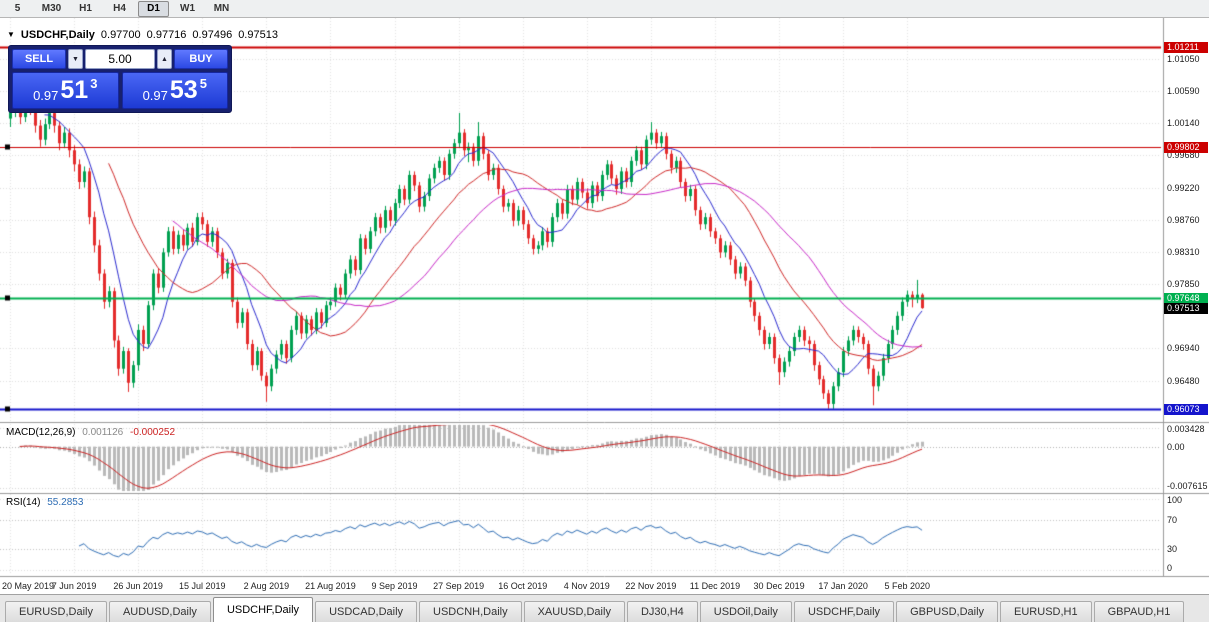  What do you see at coordinates (17, 8) in the screenshot?
I see `timeframe-button-5: 5` at bounding box center [17, 8].